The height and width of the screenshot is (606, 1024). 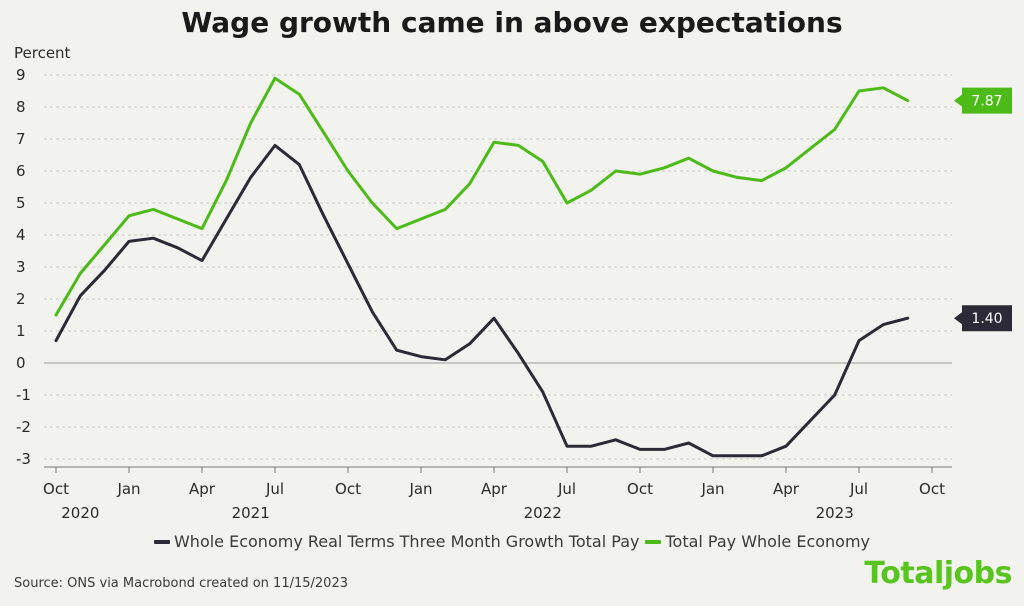 What do you see at coordinates (512, 22) in the screenshot?
I see `chart-title: Wage growth came in above expectations` at bounding box center [512, 22].